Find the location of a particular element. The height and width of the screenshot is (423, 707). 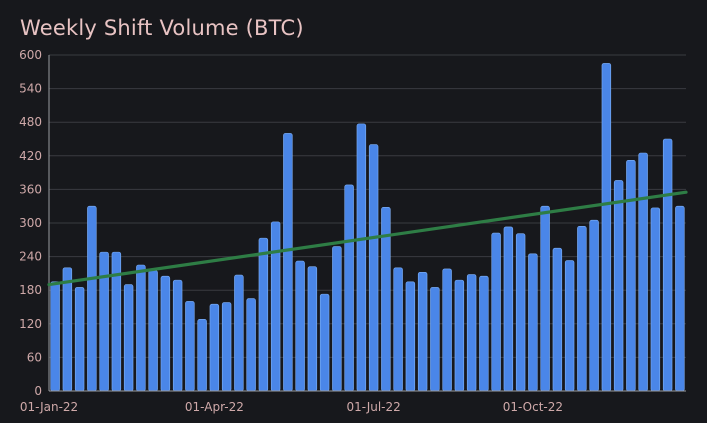

x-tick-label: 01-Apr-22 is located at coordinates (214, 407).